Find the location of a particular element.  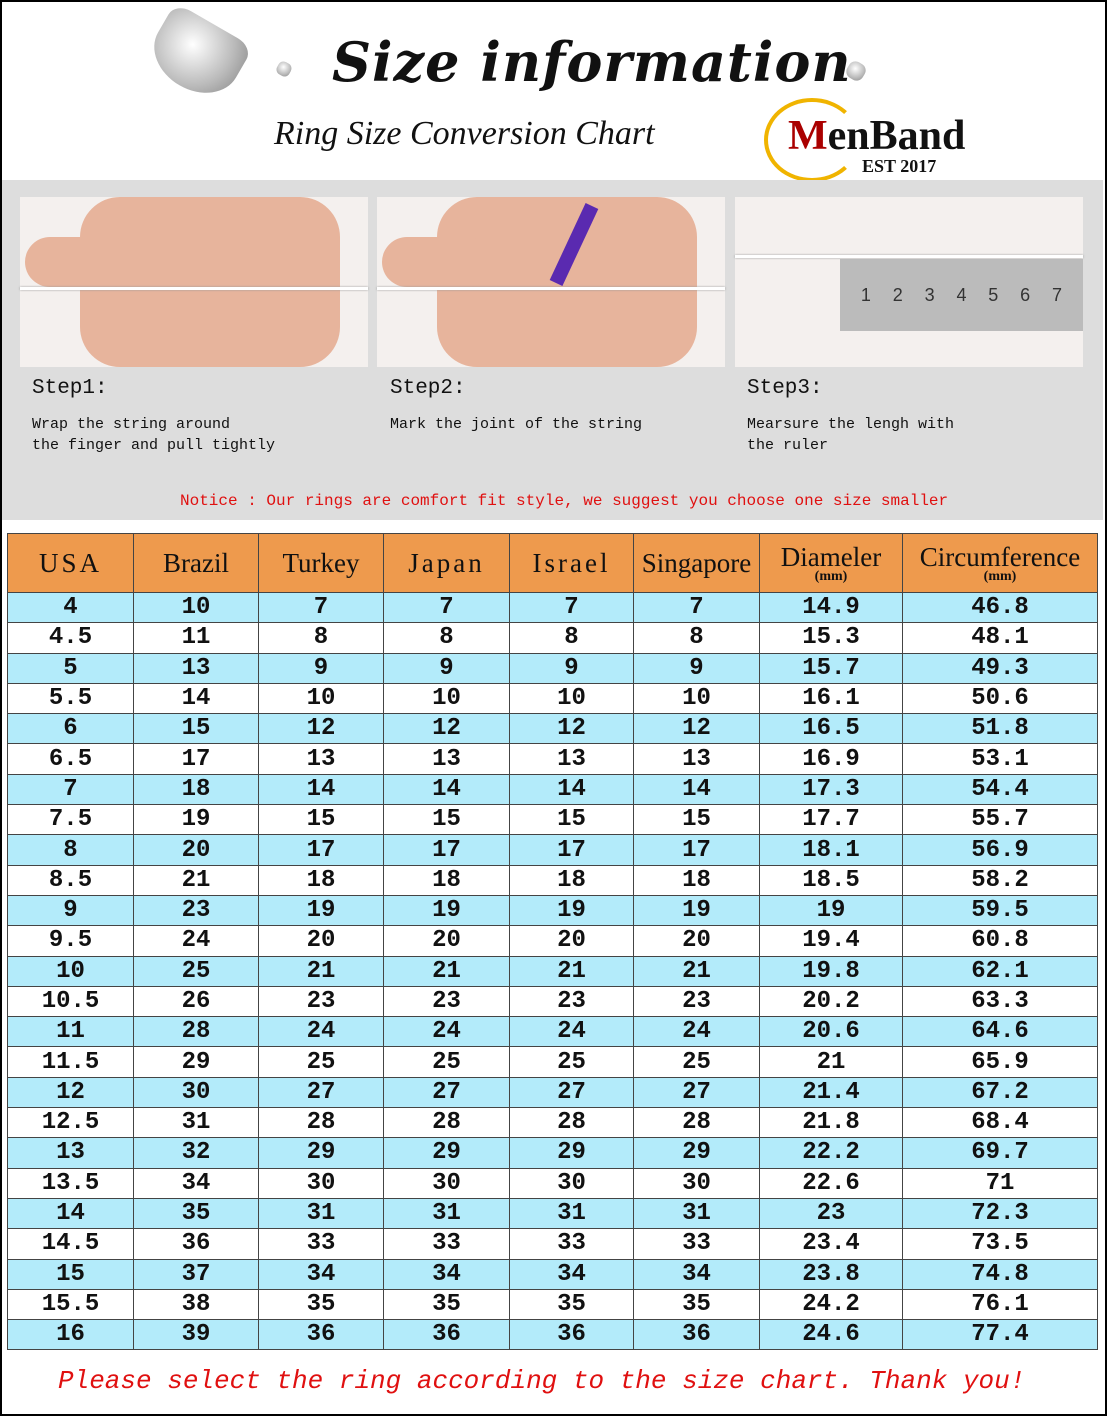

table-cell: 36 is located at coordinates (446, 1335).